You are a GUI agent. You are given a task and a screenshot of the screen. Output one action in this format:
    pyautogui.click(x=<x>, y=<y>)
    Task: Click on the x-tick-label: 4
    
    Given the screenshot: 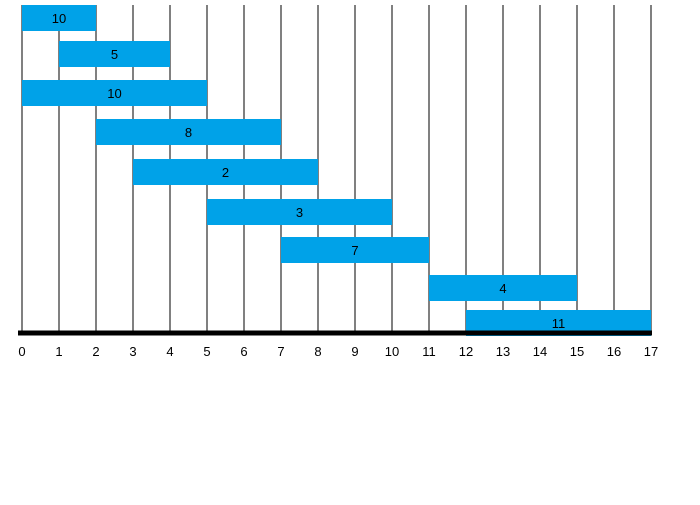 What is the action you would take?
    pyautogui.click(x=169, y=351)
    